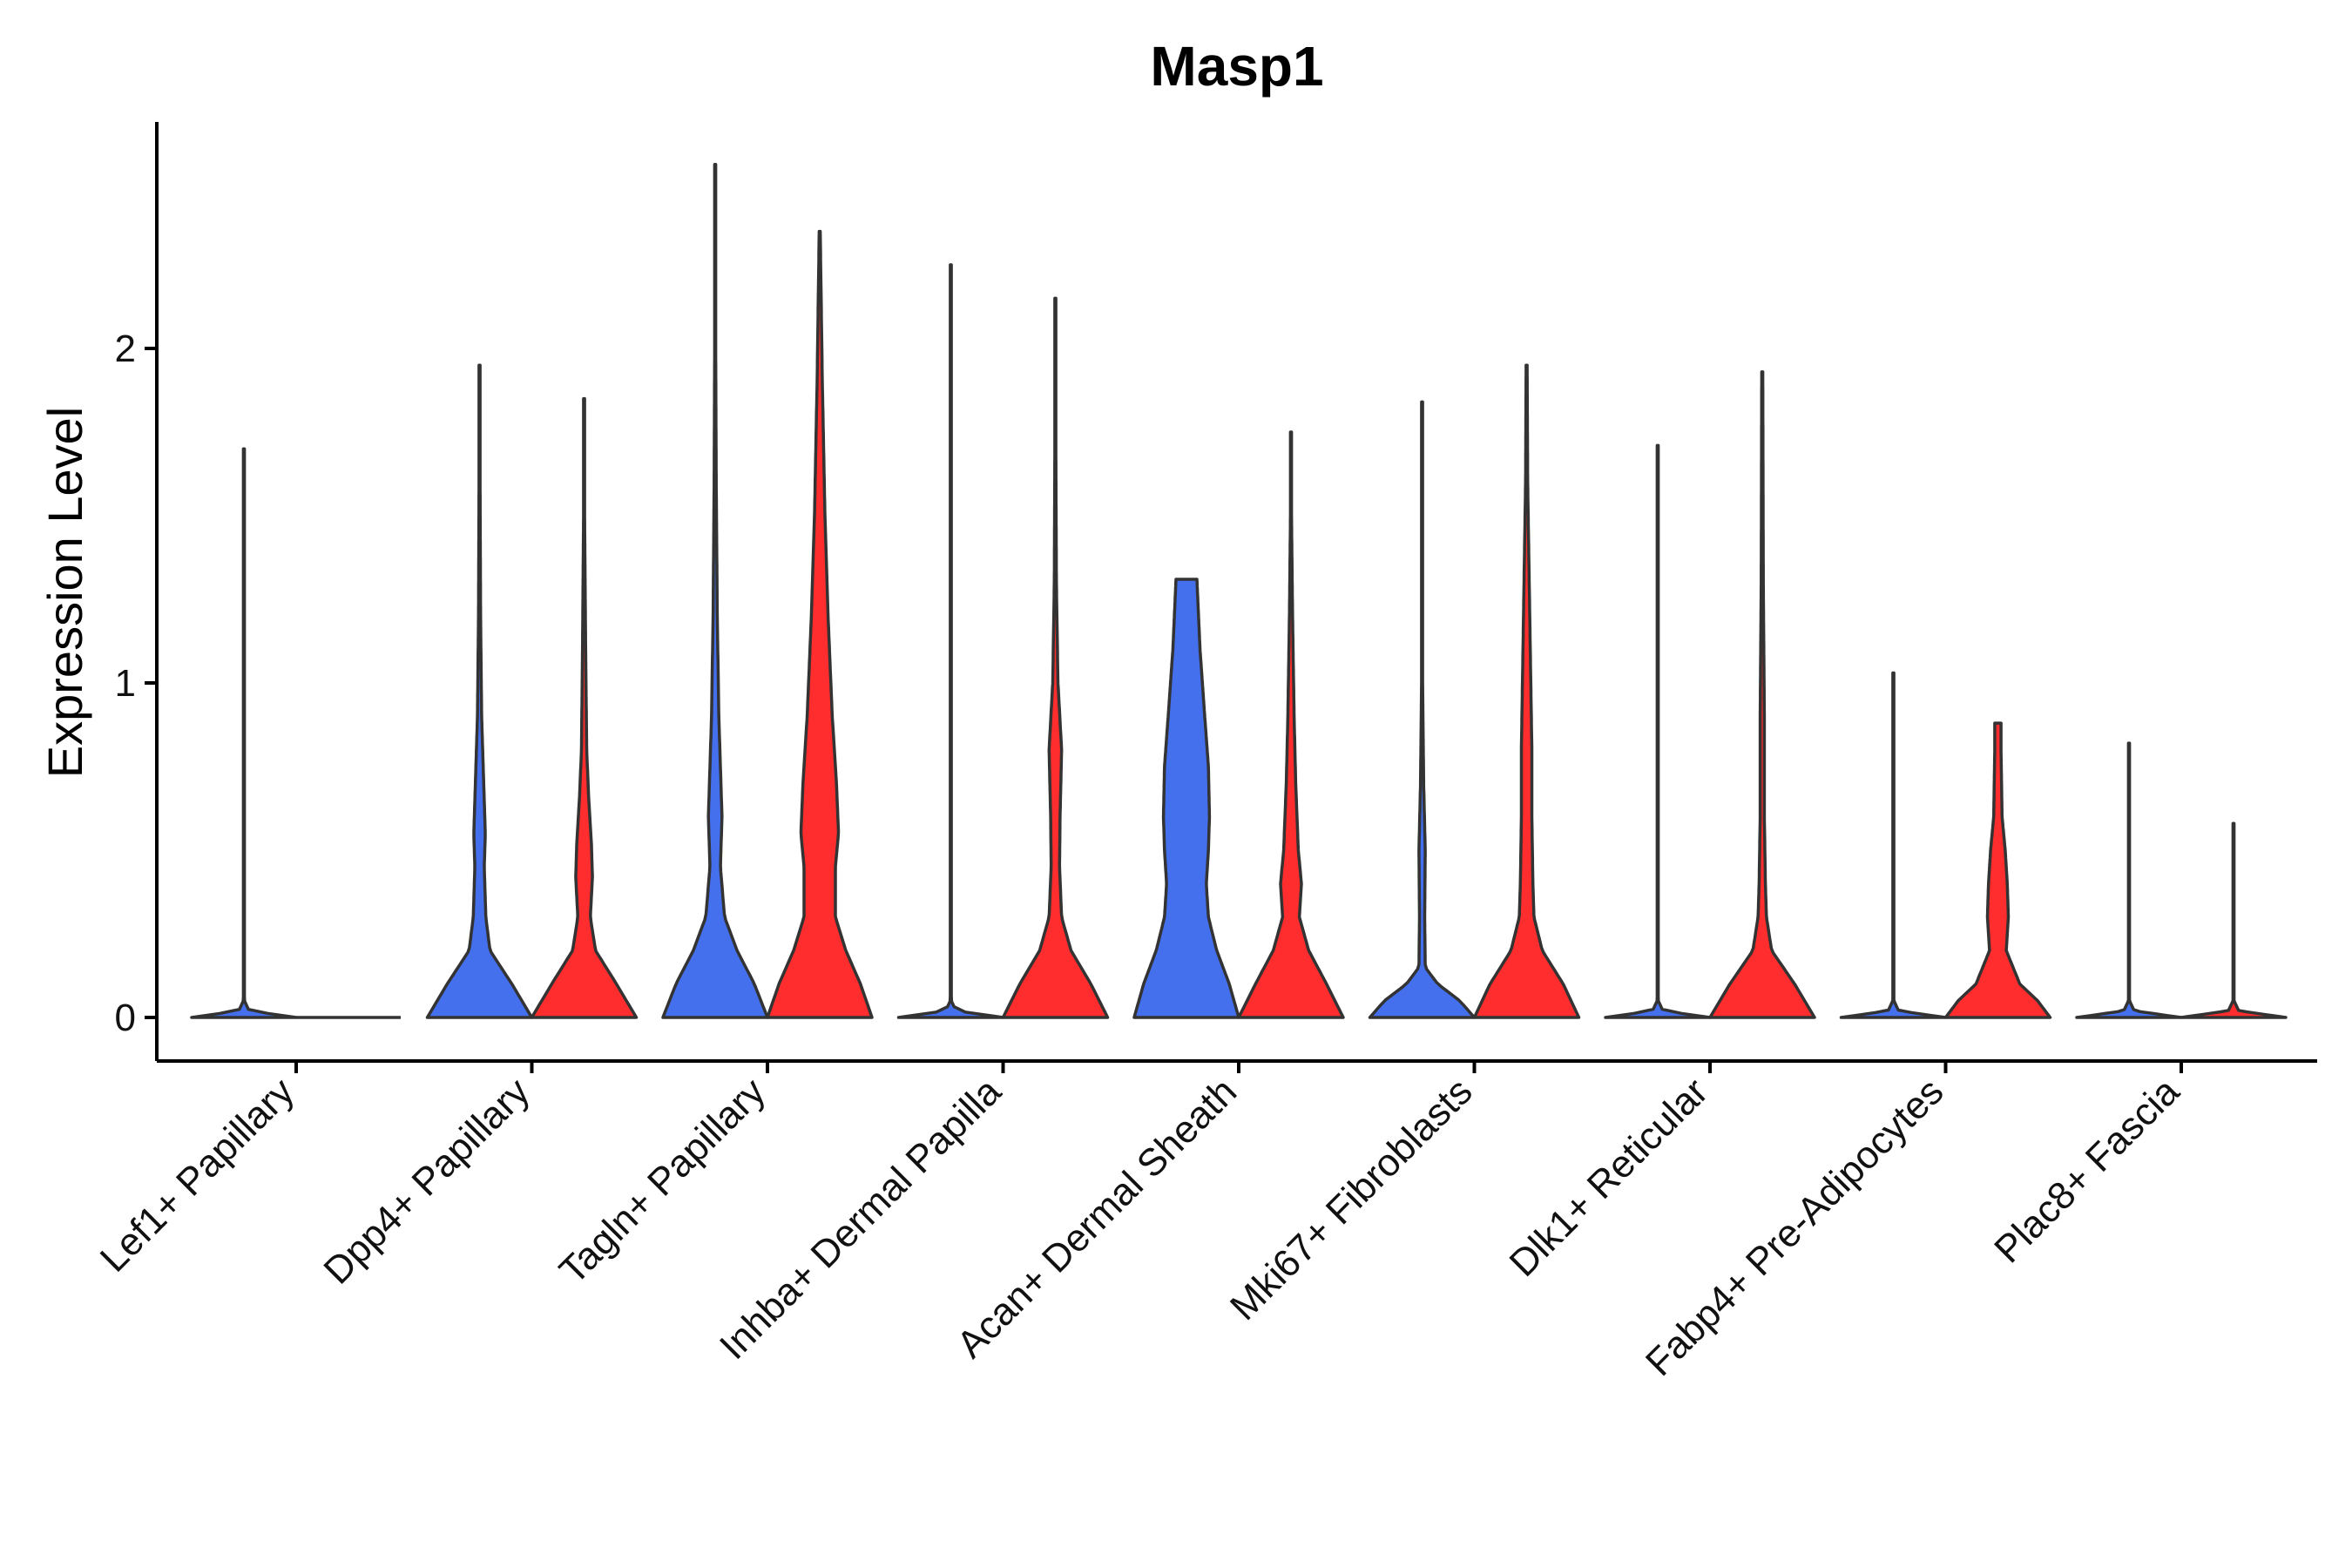  Describe the element at coordinates (197, 1175) in the screenshot. I see `x-tick-label: Lef1+ Papillary` at that location.